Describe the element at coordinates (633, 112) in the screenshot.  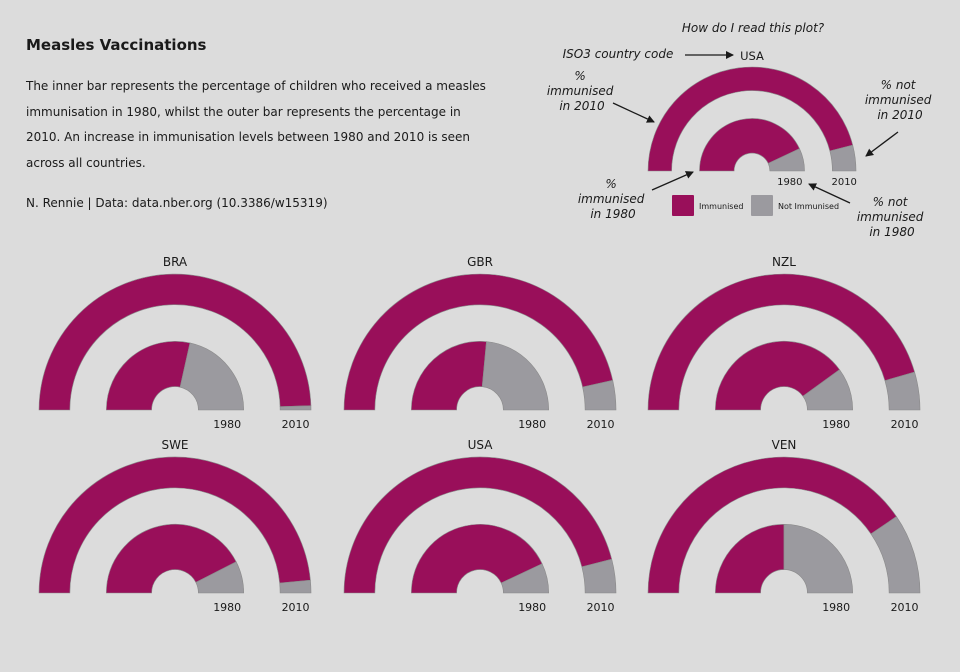
I see `guide-immunised-2010-arrow` at that location.